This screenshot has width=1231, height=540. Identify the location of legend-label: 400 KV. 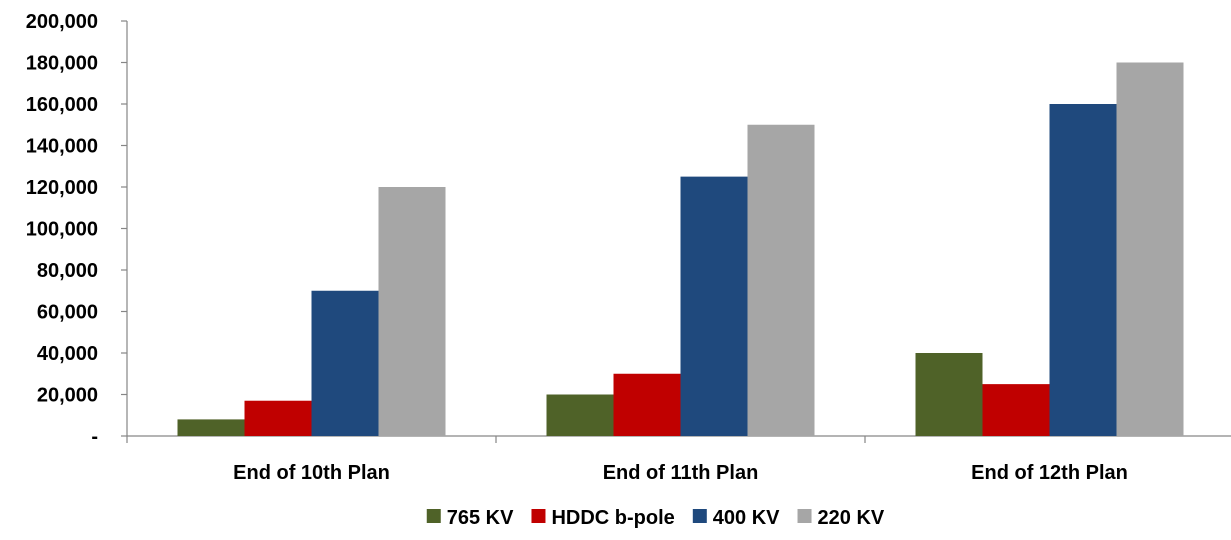
(746, 518).